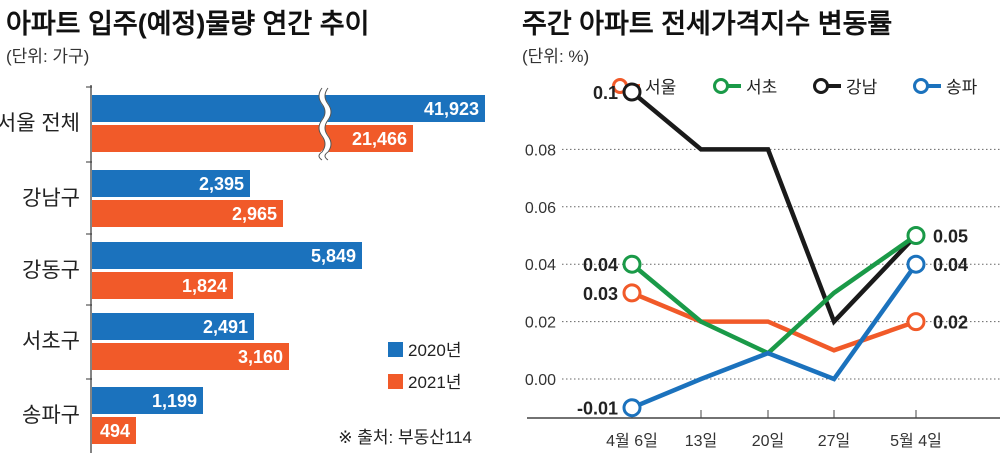 The image size is (1000, 457). Describe the element at coordinates (540, 323) in the screenshot. I see `y-tick-label: 0.02` at that location.